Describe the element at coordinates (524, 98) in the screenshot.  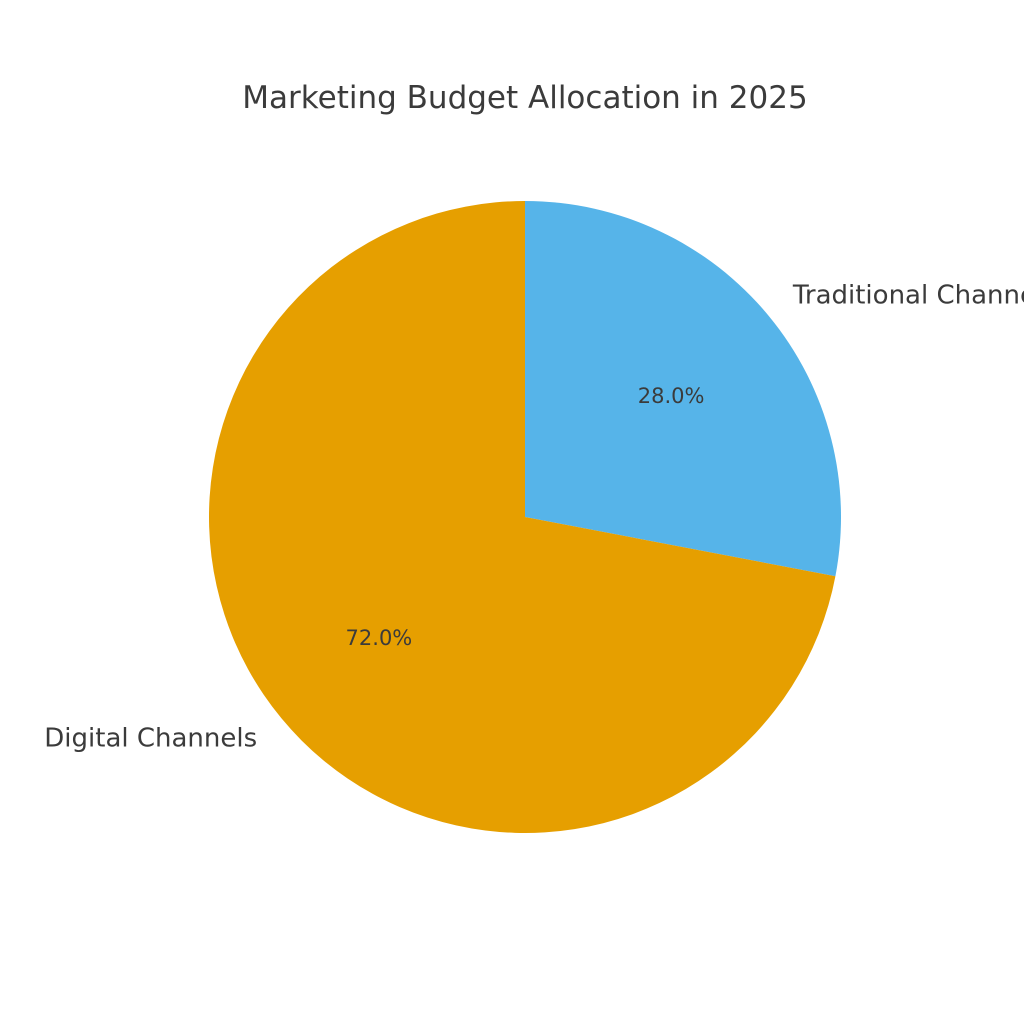
I see `chart-title: Marketing Budget Allocation in 2025` at that location.